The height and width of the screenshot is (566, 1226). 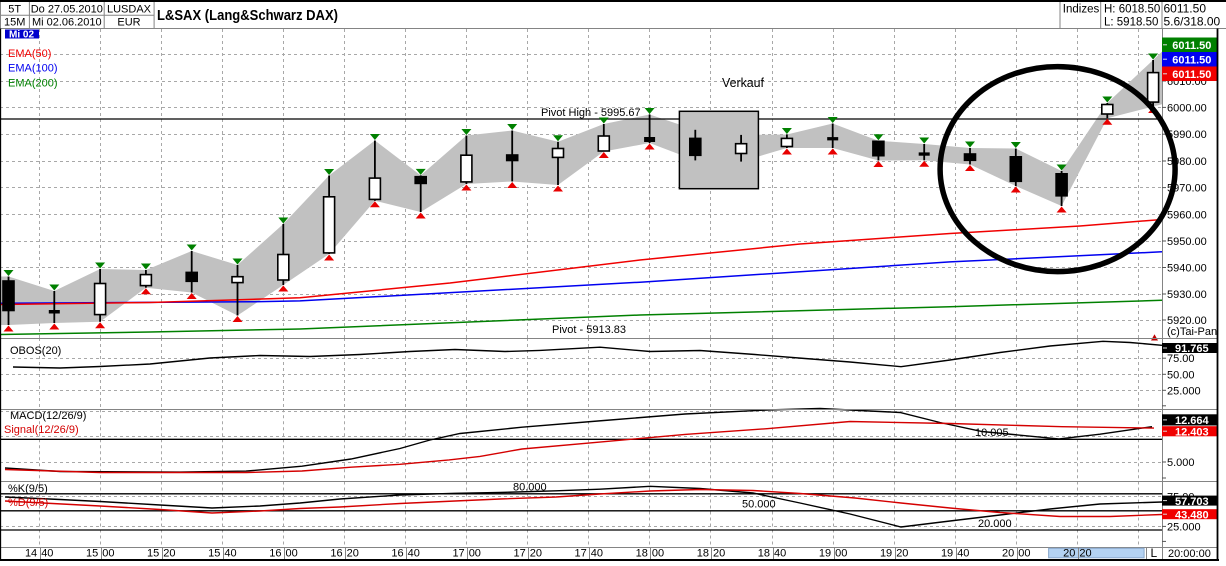 I want to click on svg-text: 5.000, so click(x=1181, y=463).